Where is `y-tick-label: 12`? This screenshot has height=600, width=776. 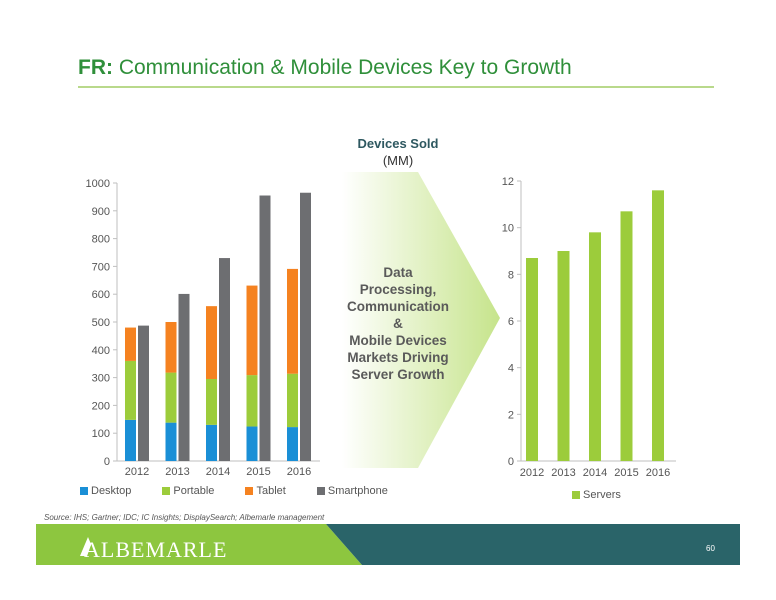
y-tick-label: 12 is located at coordinates (508, 182).